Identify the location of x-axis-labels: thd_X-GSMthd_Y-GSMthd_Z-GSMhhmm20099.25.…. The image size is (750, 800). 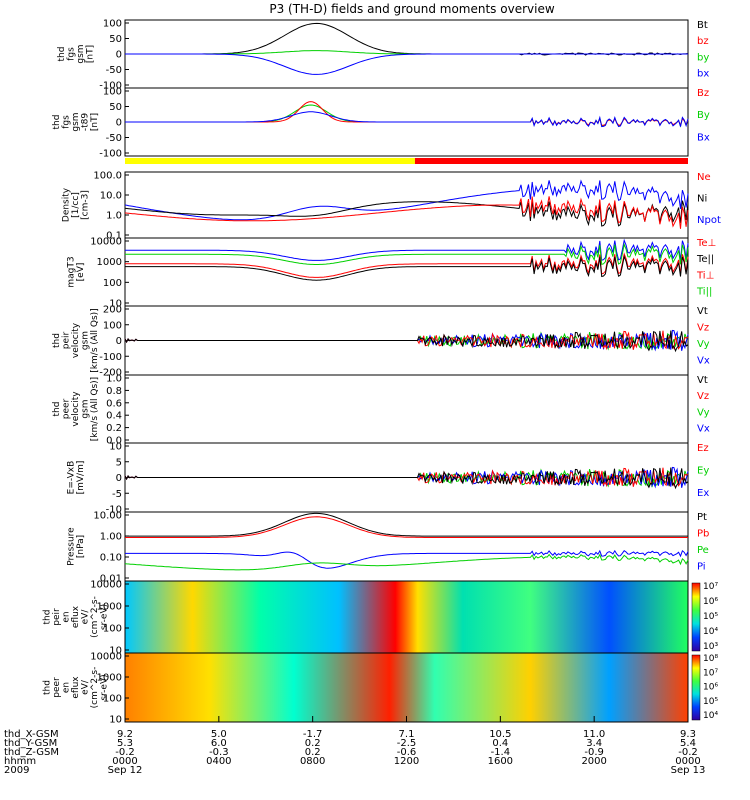
(354, 746).